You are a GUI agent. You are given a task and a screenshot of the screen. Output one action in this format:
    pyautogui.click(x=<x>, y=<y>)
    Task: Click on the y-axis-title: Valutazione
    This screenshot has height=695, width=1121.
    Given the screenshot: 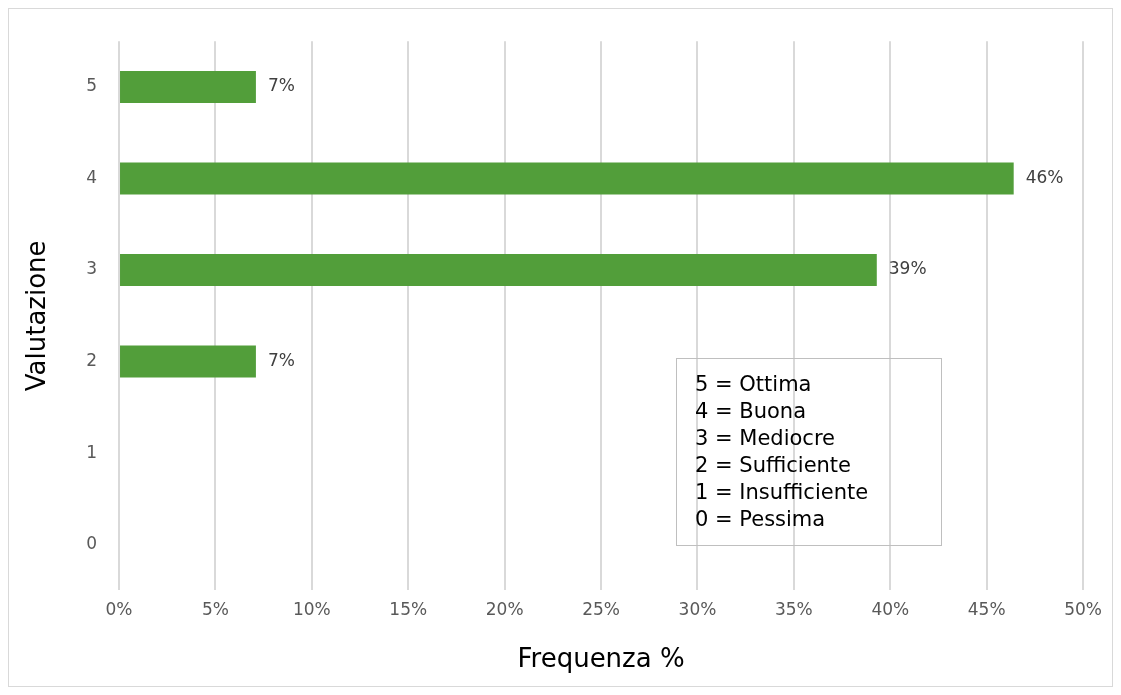 What is the action you would take?
    pyautogui.click(x=36, y=316)
    